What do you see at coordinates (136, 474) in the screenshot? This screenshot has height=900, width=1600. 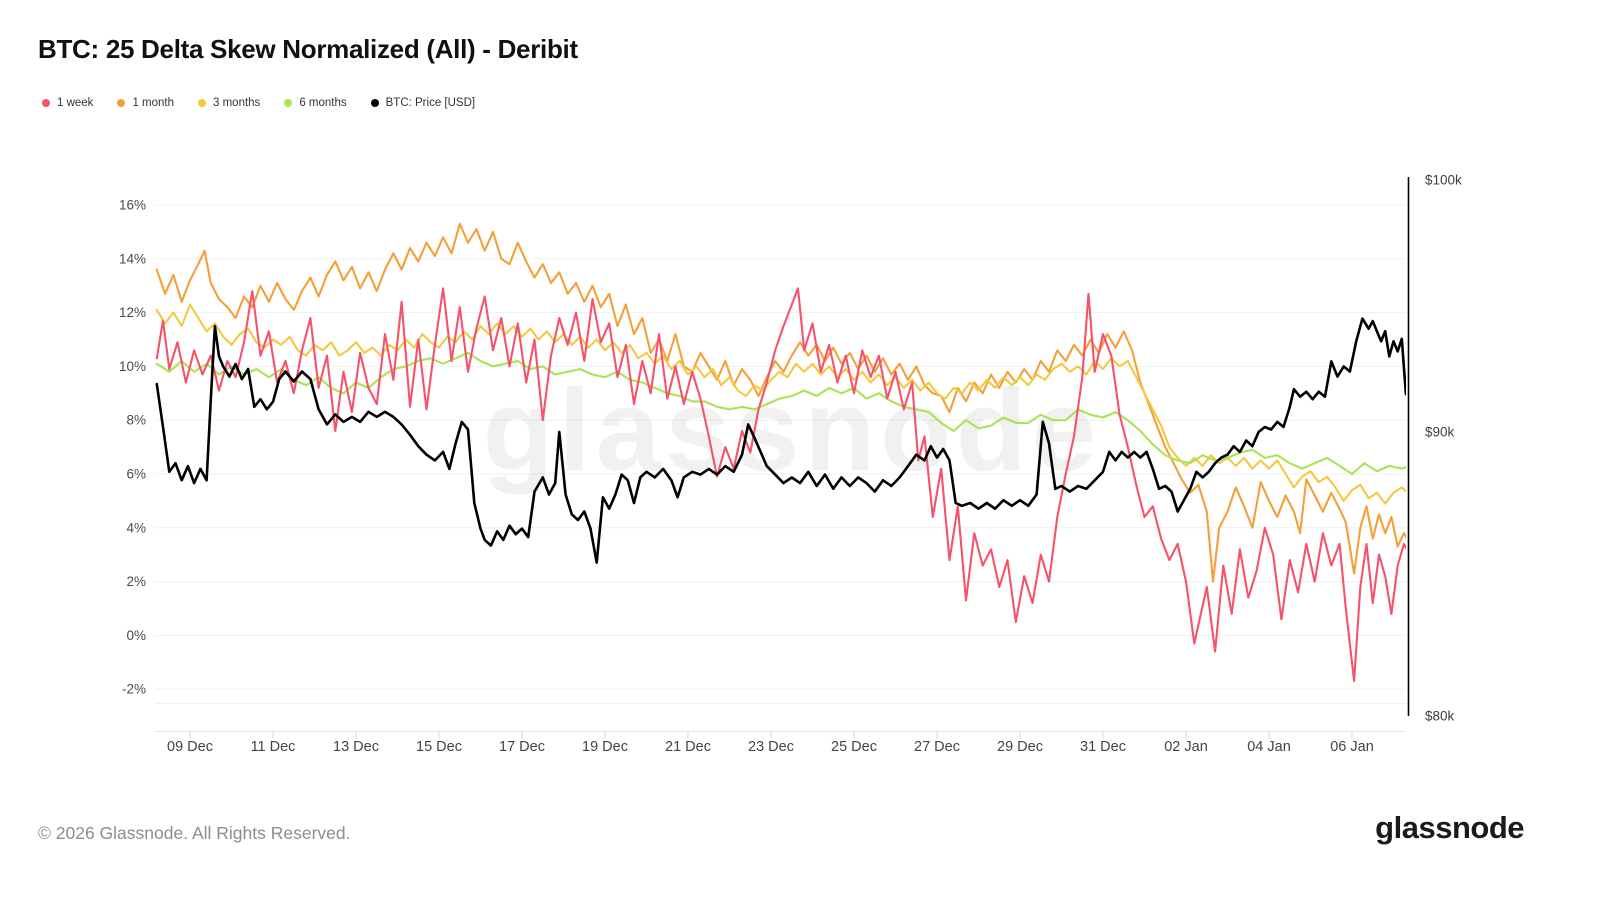 I see `y-axis-left-label: 6%` at bounding box center [136, 474].